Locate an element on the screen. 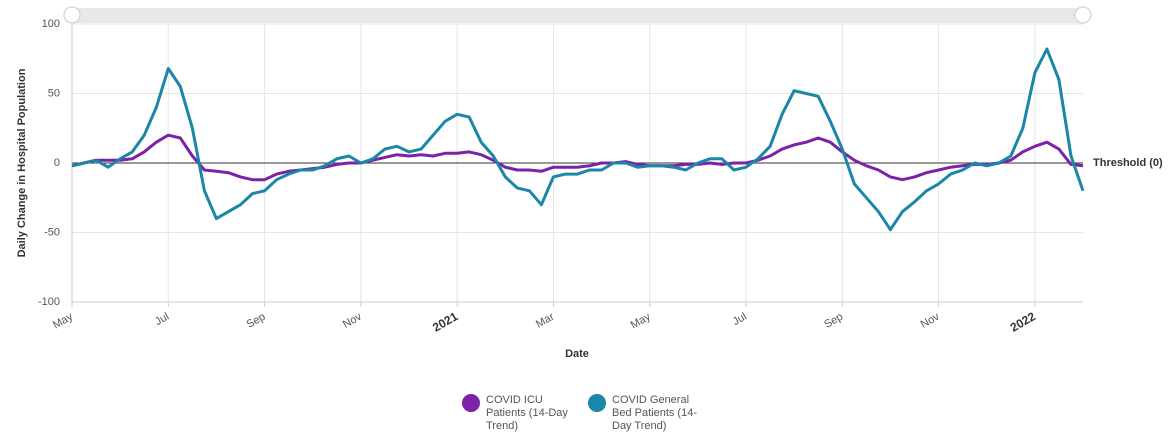  x-axis-label: Date is located at coordinates (577, 354).